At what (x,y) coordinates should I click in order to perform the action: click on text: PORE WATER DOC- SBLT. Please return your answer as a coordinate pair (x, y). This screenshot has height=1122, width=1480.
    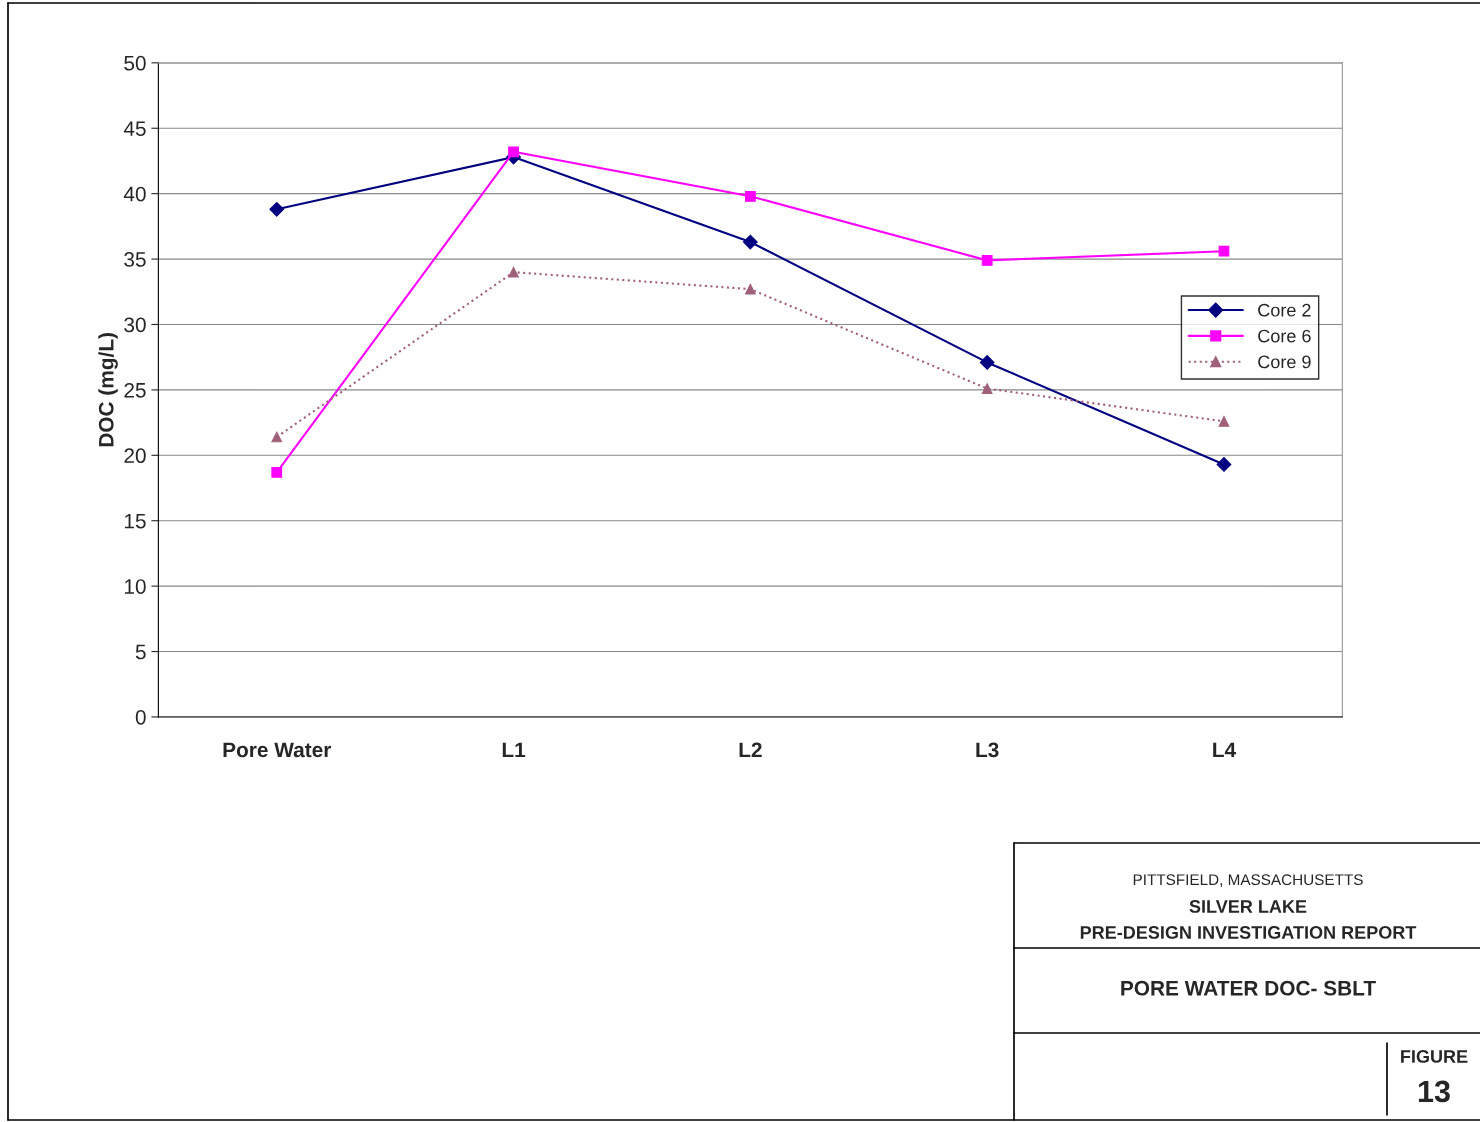
    Looking at the image, I should click on (1248, 988).